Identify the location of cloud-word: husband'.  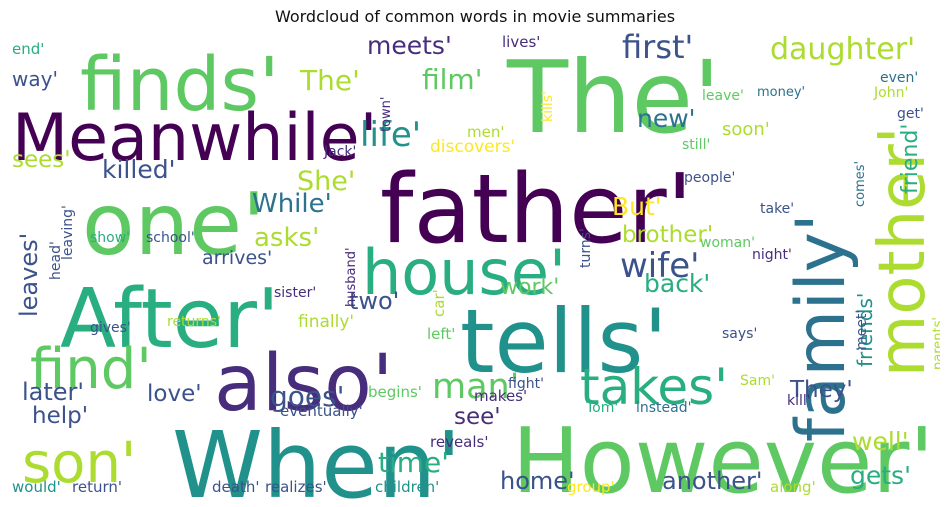
(351, 277).